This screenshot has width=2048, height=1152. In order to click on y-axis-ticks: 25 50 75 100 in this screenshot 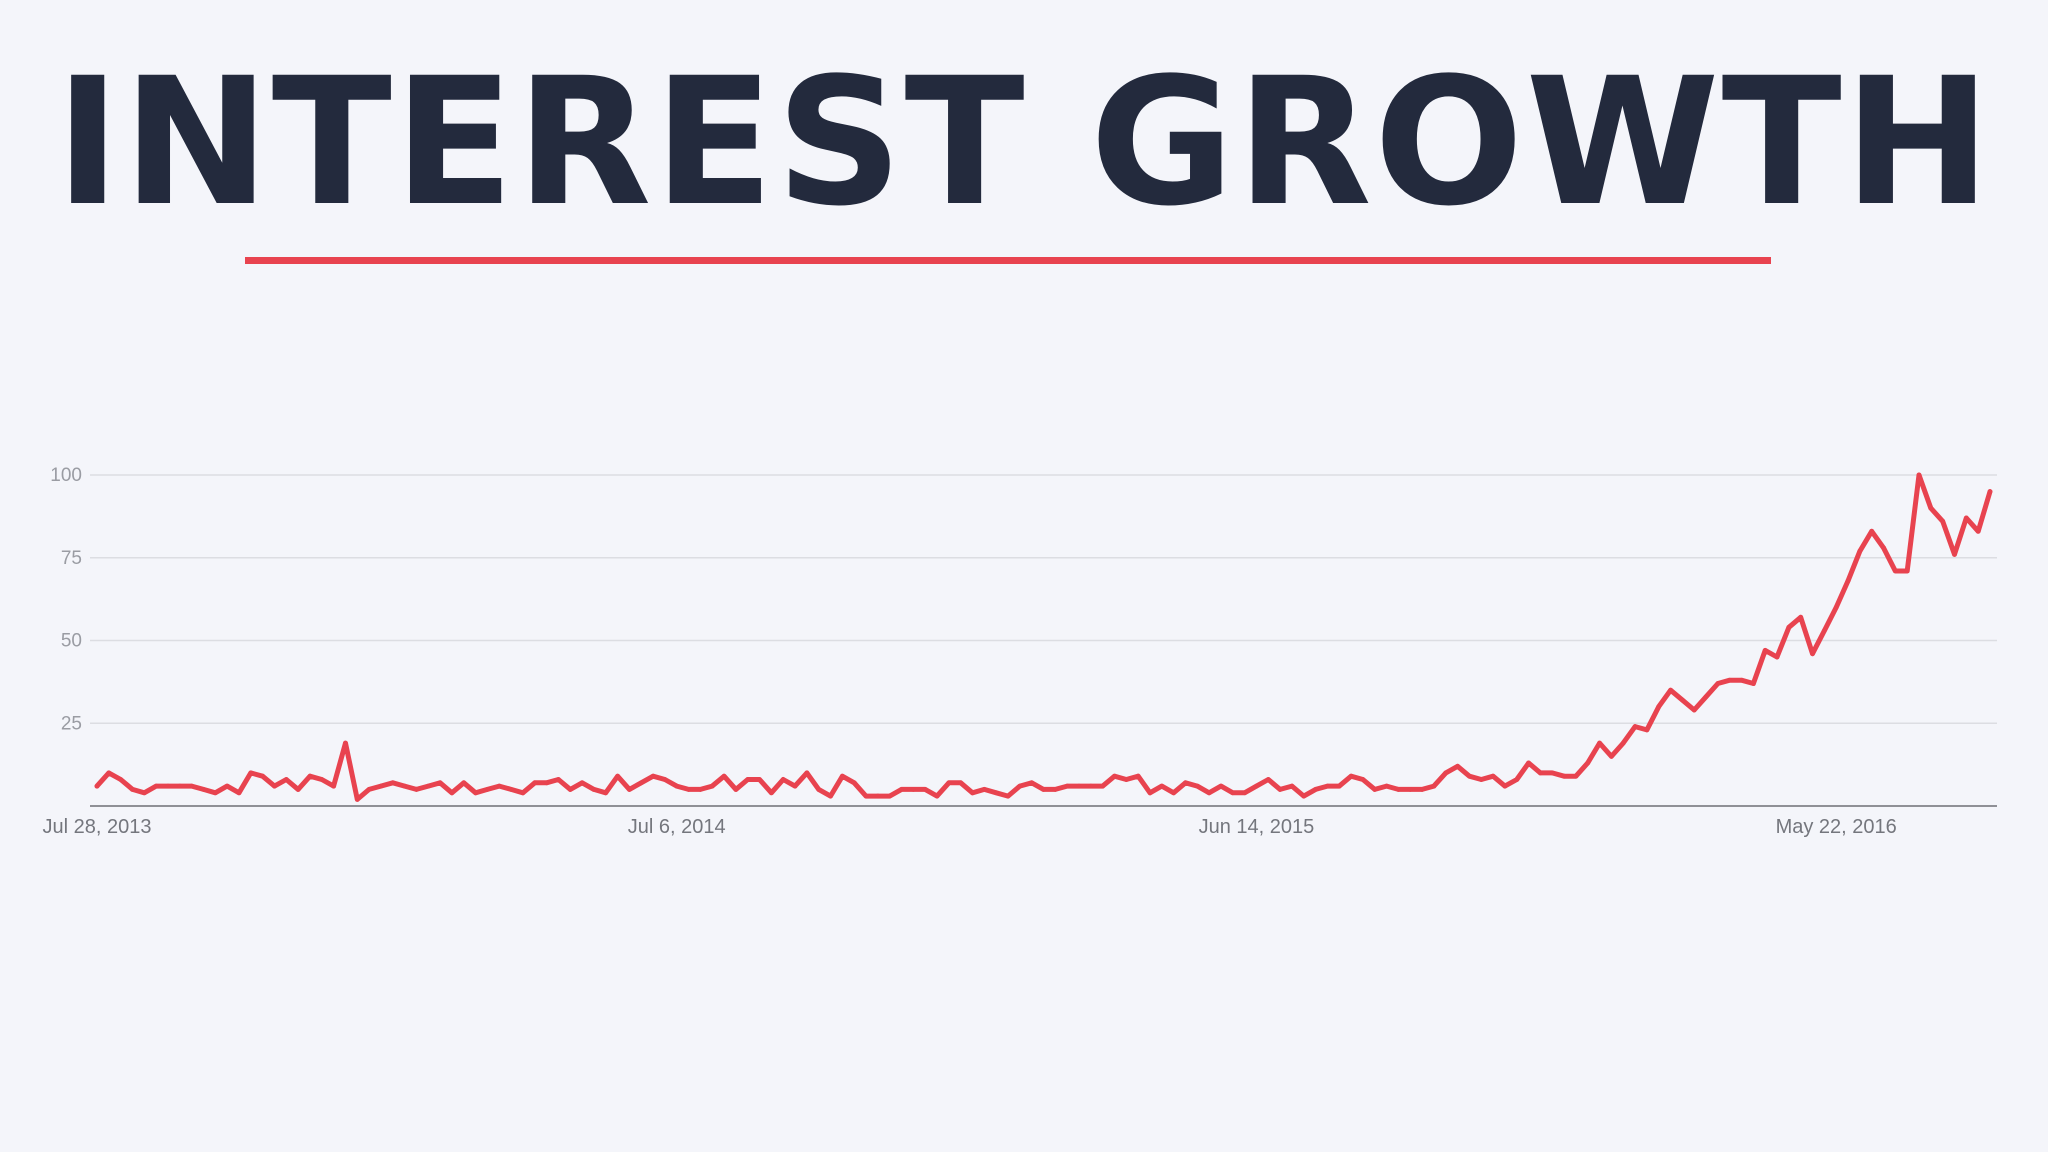, I will do `click(66, 599)`.